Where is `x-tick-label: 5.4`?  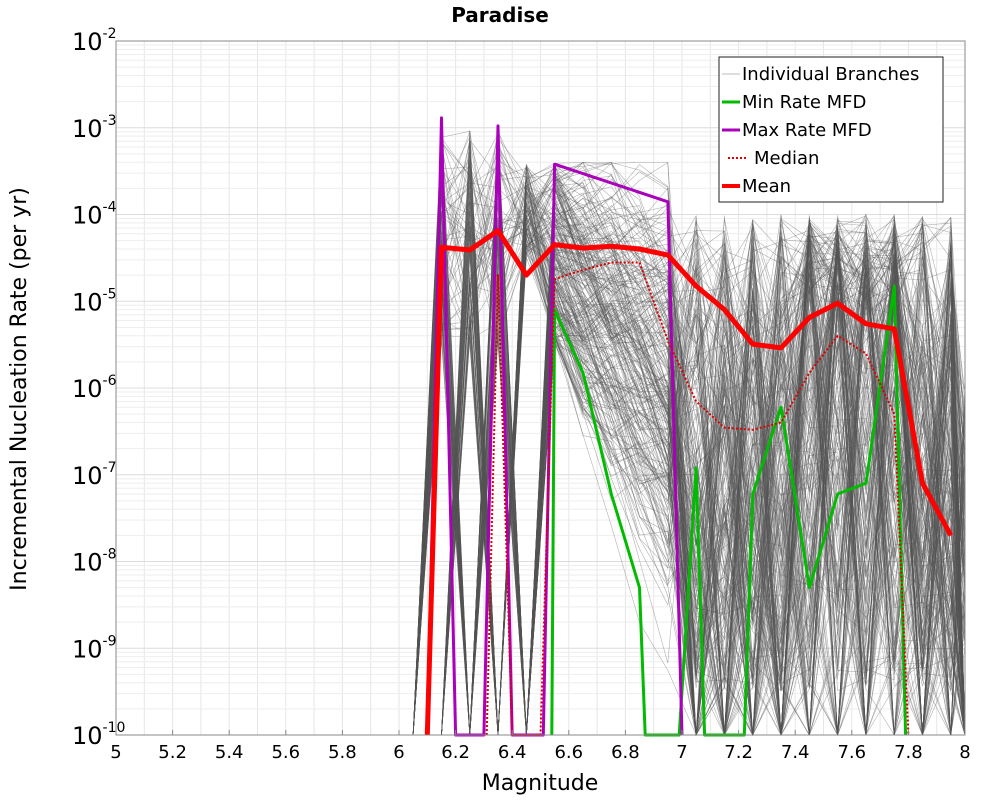
x-tick-label: 5.4 is located at coordinates (229, 752).